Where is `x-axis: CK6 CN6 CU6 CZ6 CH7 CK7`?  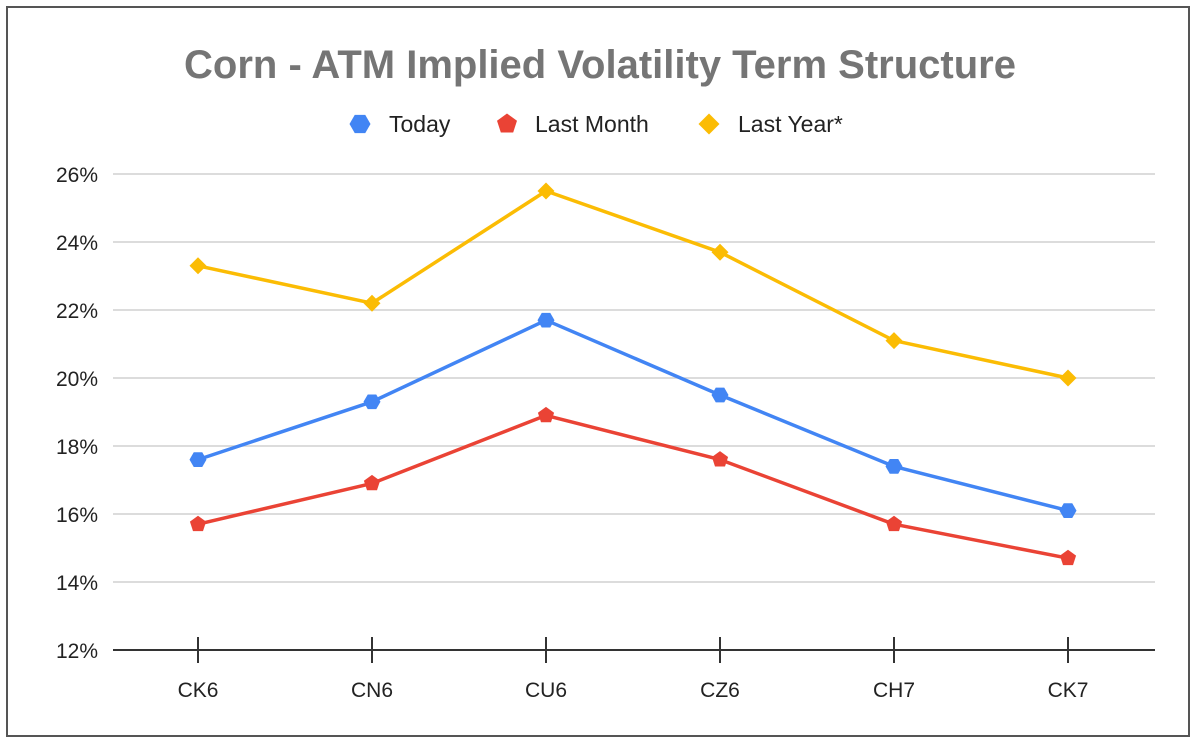 x-axis: CK6 CN6 CU6 CZ6 CH7 CK7 is located at coordinates (634, 669).